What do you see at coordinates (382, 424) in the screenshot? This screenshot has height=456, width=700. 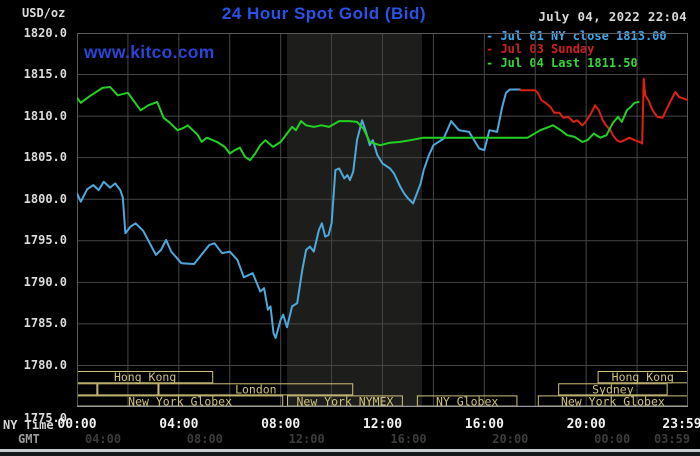 I see `x-axis-ny-tick-label: 12:00` at bounding box center [382, 424].